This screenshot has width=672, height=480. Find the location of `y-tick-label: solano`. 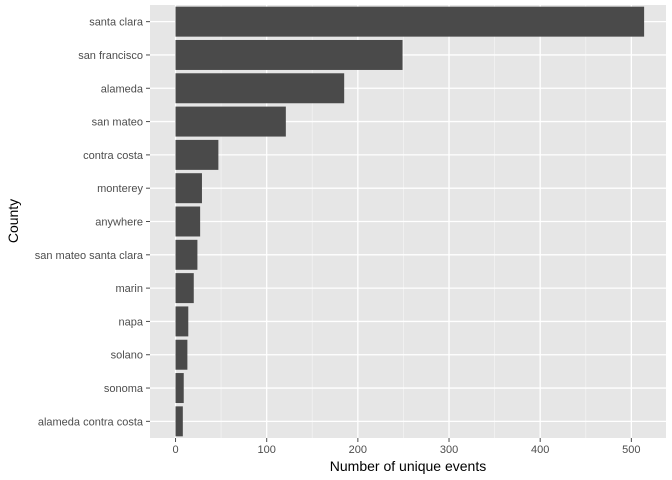

y-tick-label: solano is located at coordinates (127, 356).